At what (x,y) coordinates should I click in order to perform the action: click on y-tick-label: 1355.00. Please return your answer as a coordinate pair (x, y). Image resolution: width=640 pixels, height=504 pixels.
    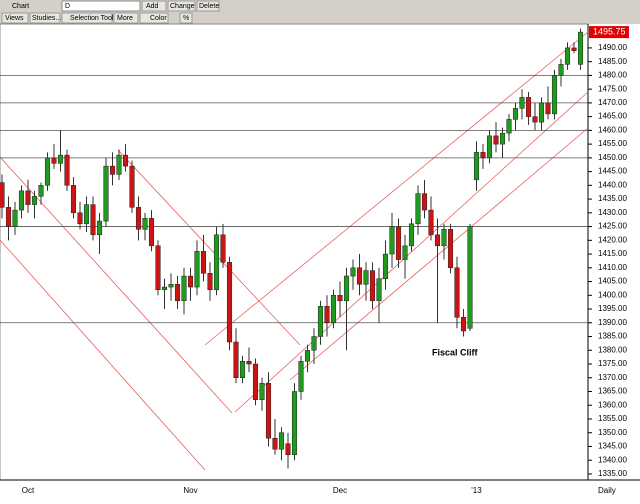
    Looking at the image, I should click on (612, 418).